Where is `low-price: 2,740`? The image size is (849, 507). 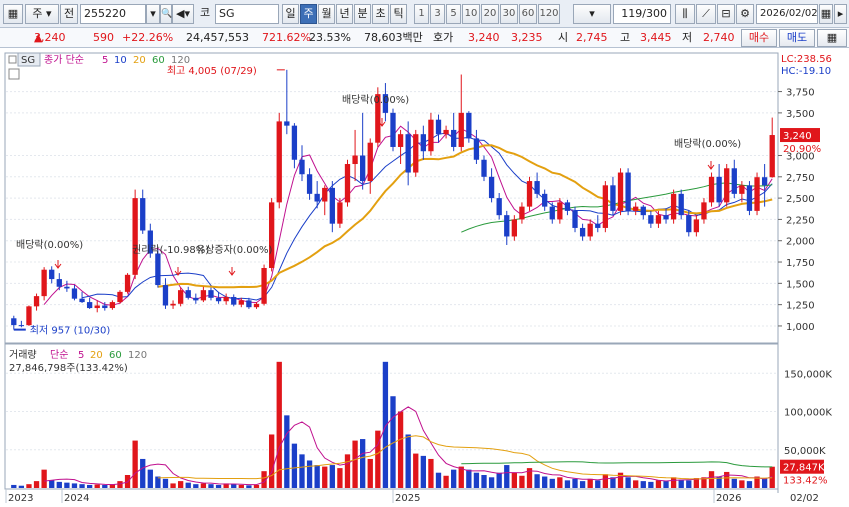 low-price: 2,740 is located at coordinates (719, 37).